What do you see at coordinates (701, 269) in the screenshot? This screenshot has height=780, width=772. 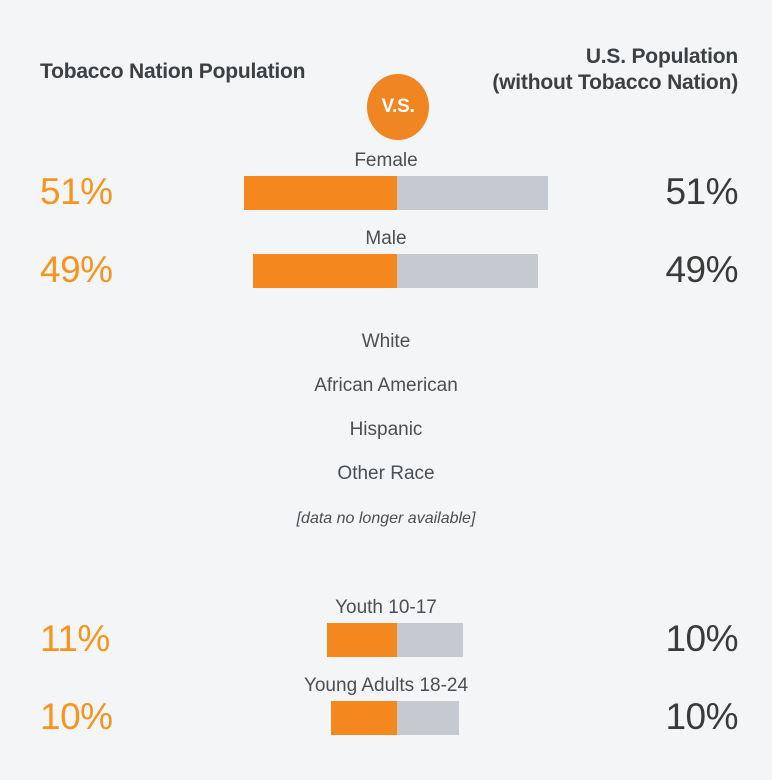 I see `us-population-percent: 49%` at bounding box center [701, 269].